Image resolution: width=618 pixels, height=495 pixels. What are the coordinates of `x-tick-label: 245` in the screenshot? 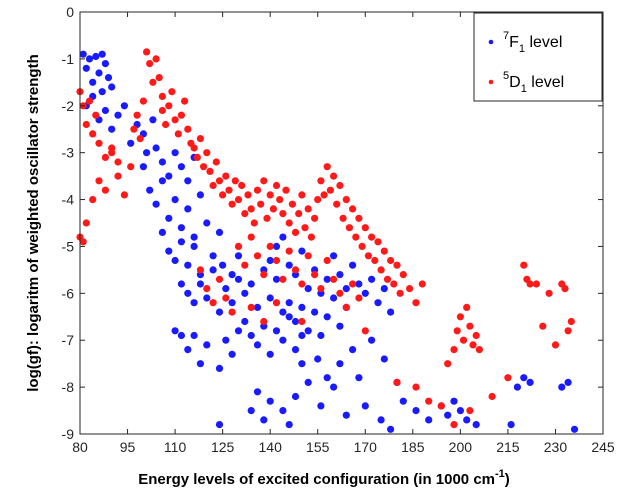 It's located at (603, 447).